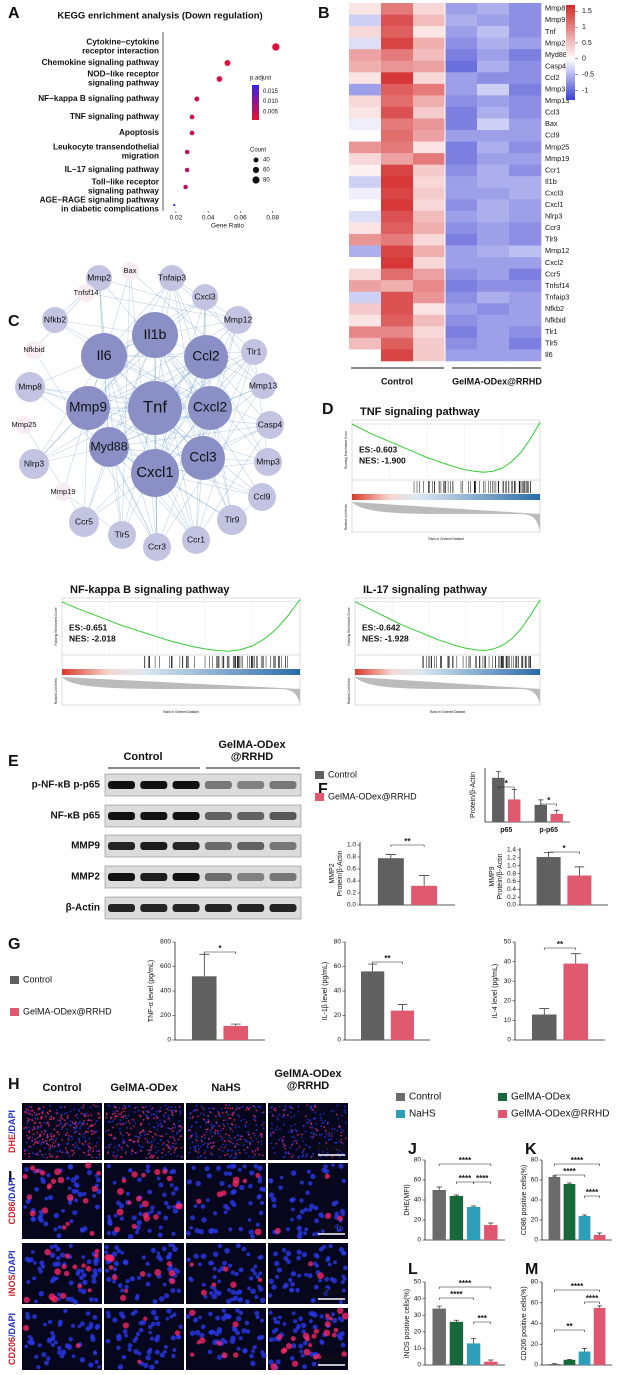  Describe the element at coordinates (12, 1286) in the screenshot. I see `row-part: iNOS` at that location.